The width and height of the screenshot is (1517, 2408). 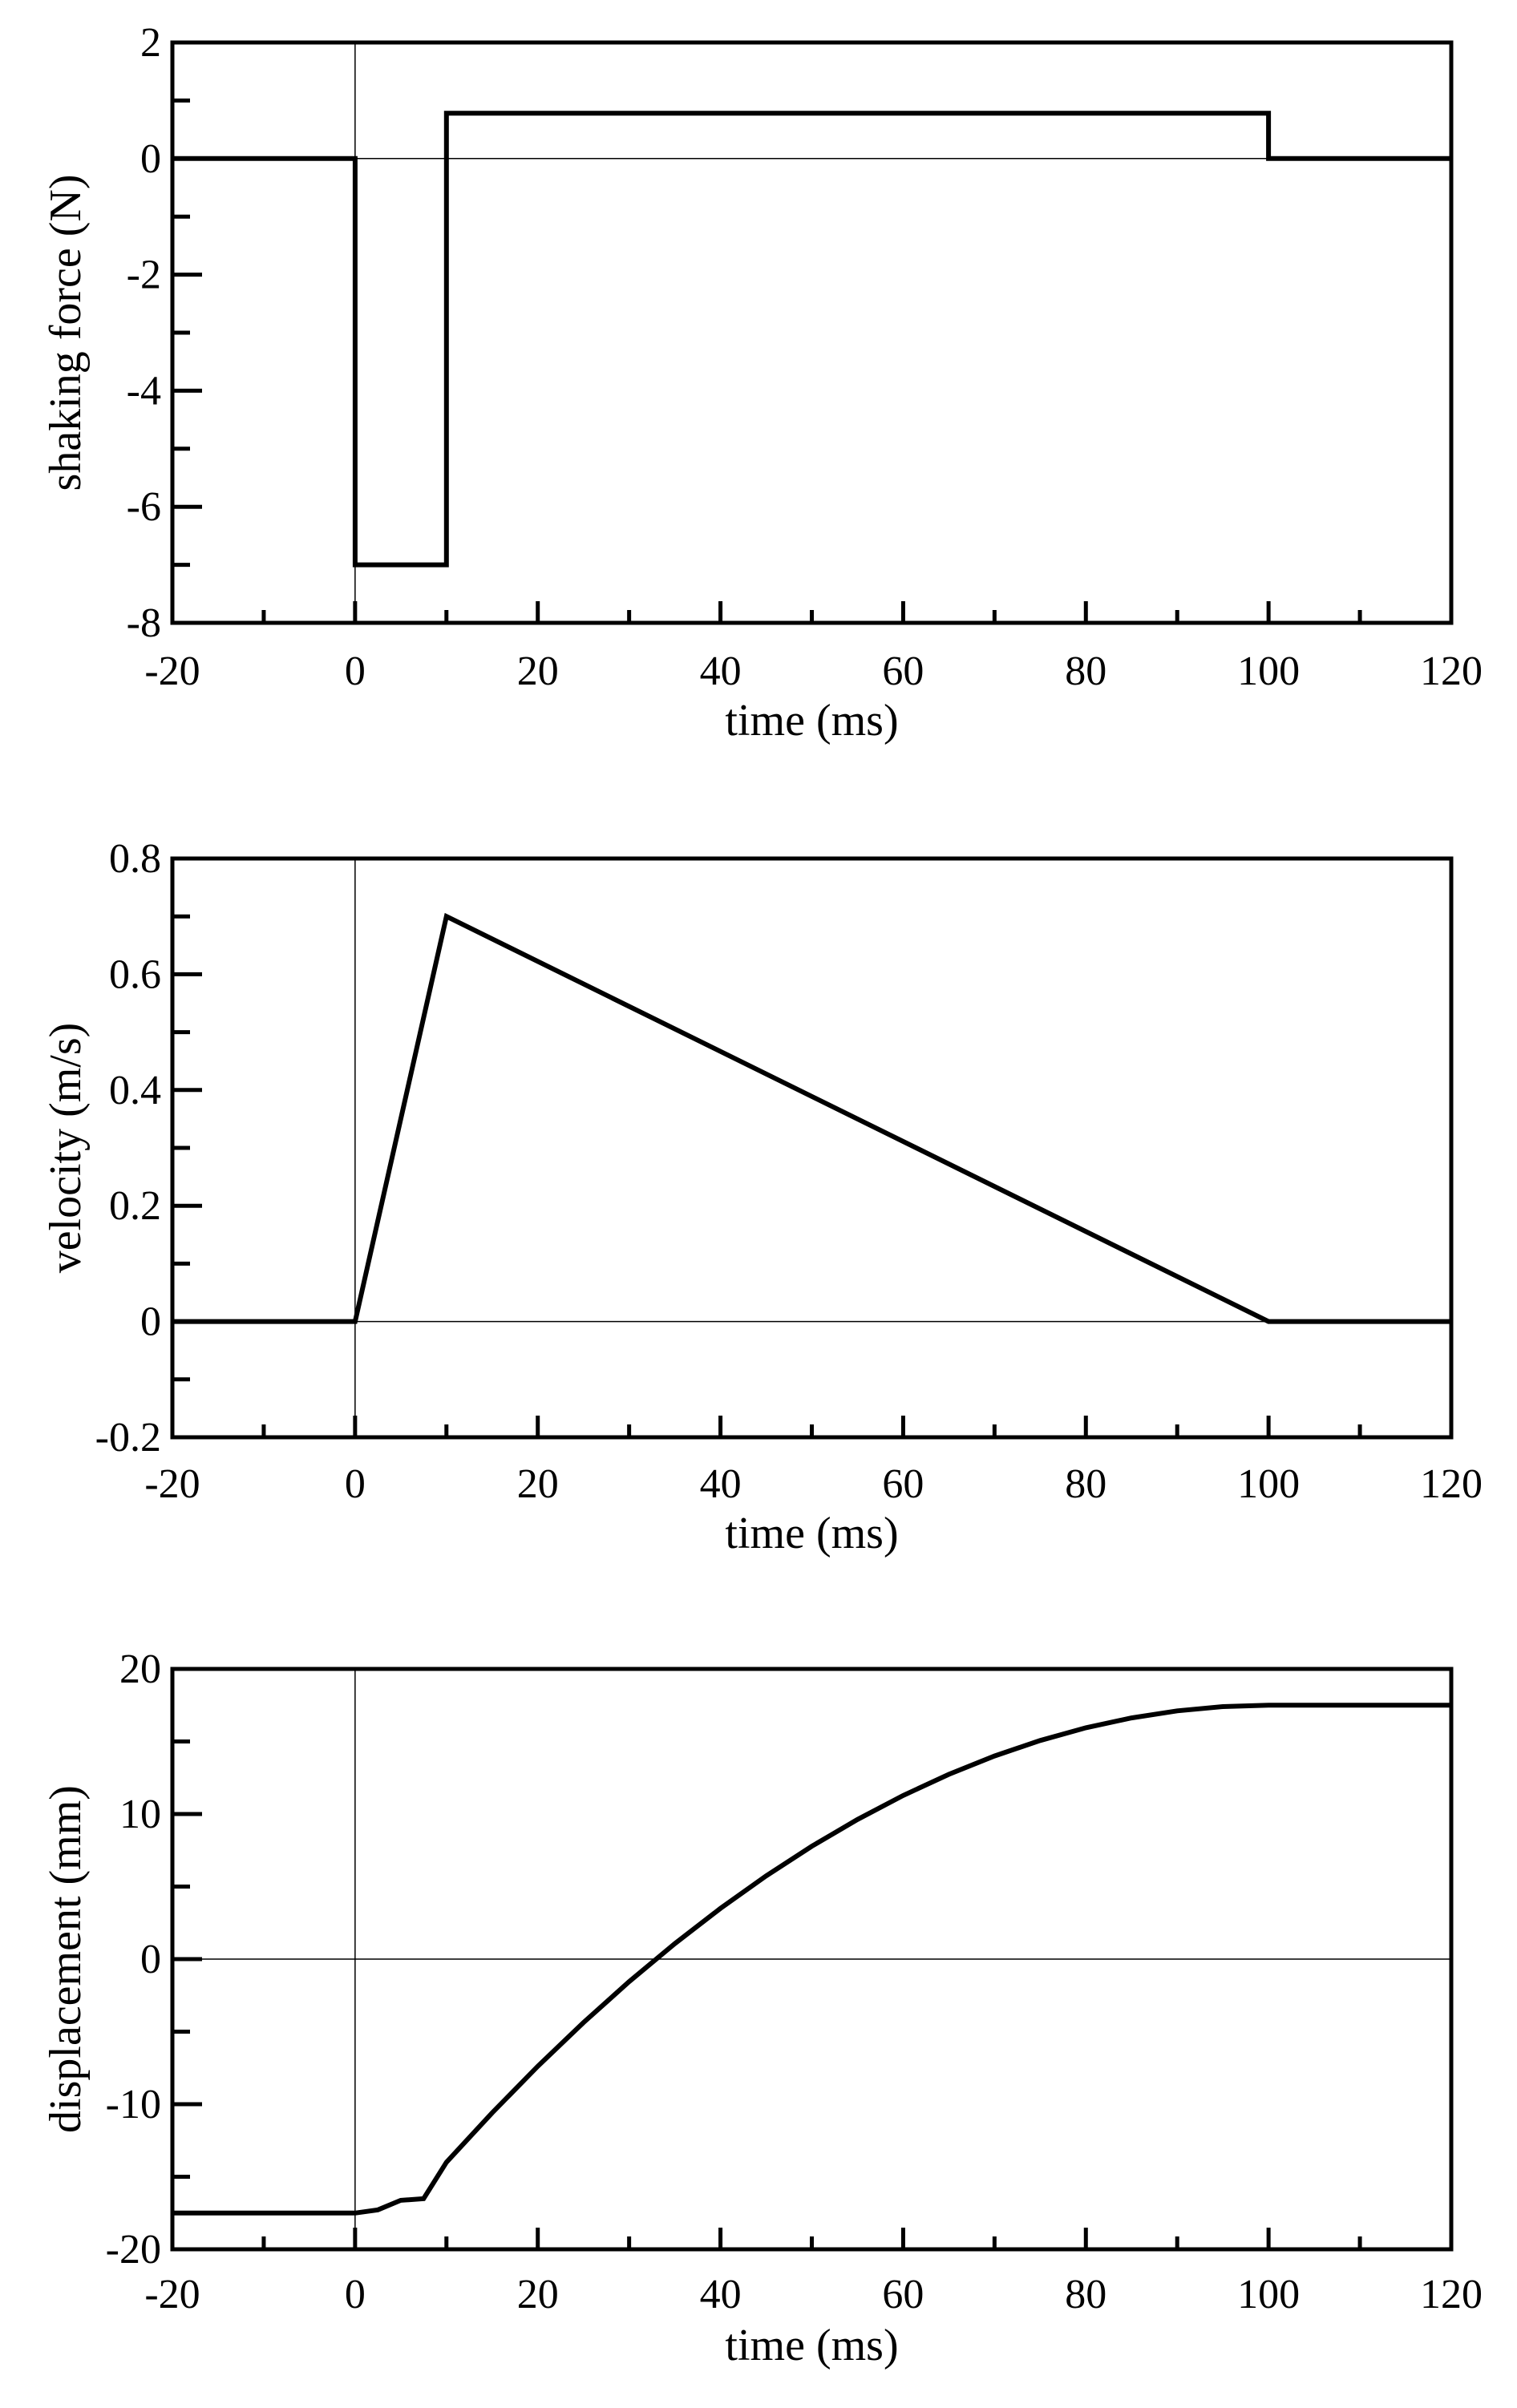 I want to click on y-tick-label: -10, so click(x=133, y=2104).